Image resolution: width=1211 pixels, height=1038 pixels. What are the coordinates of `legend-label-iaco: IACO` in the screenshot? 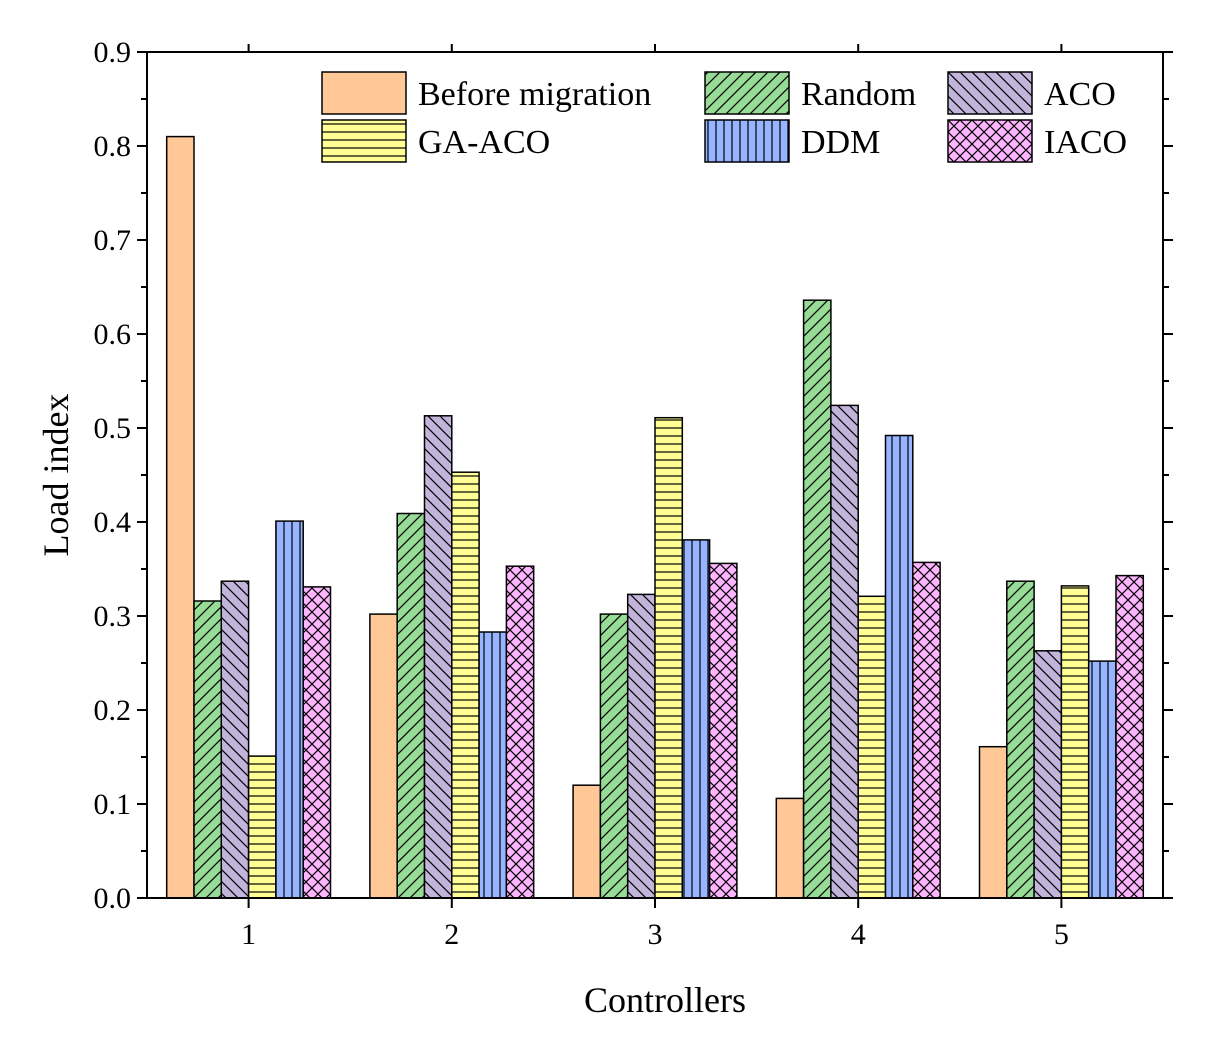 It's located at (1085, 142).